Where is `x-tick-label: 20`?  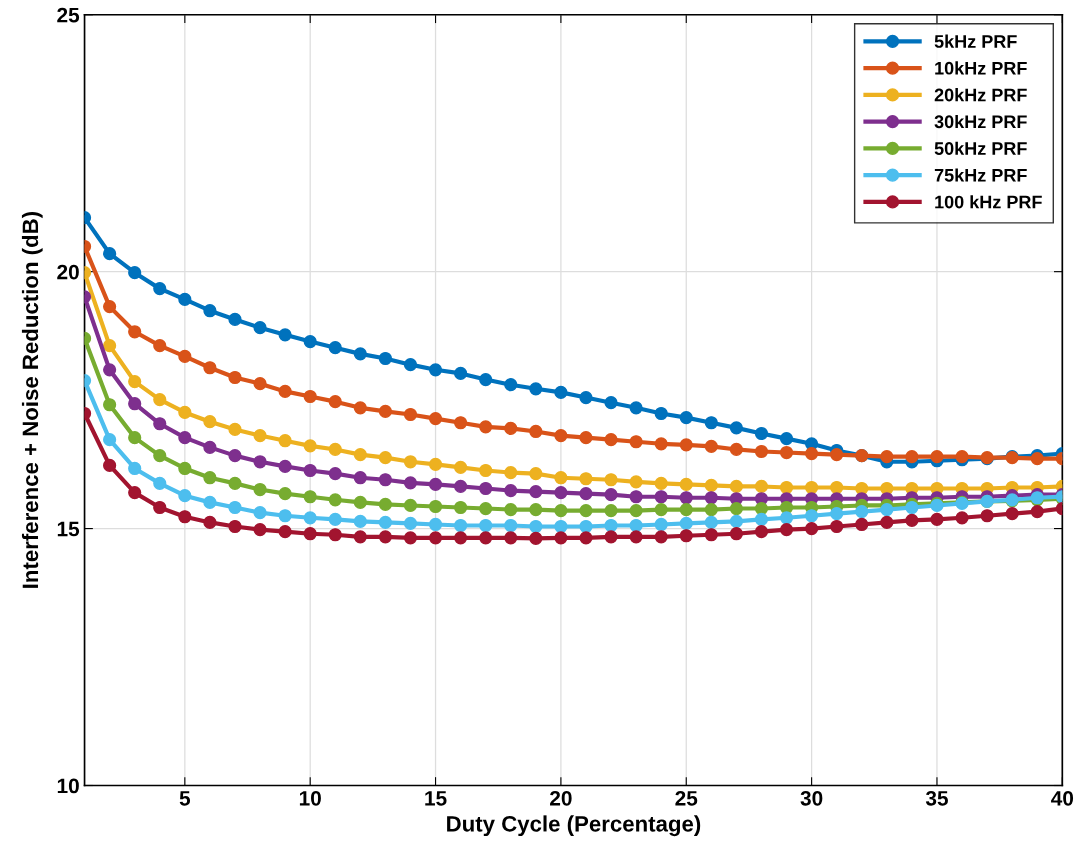 x-tick-label: 20 is located at coordinates (561, 798).